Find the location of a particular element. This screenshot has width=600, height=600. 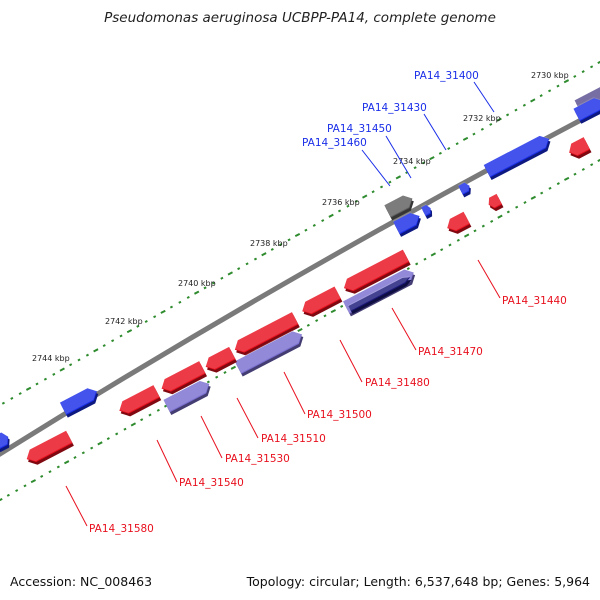

gene-label-pa14-31450: PA14_31450 is located at coordinates (359, 129).